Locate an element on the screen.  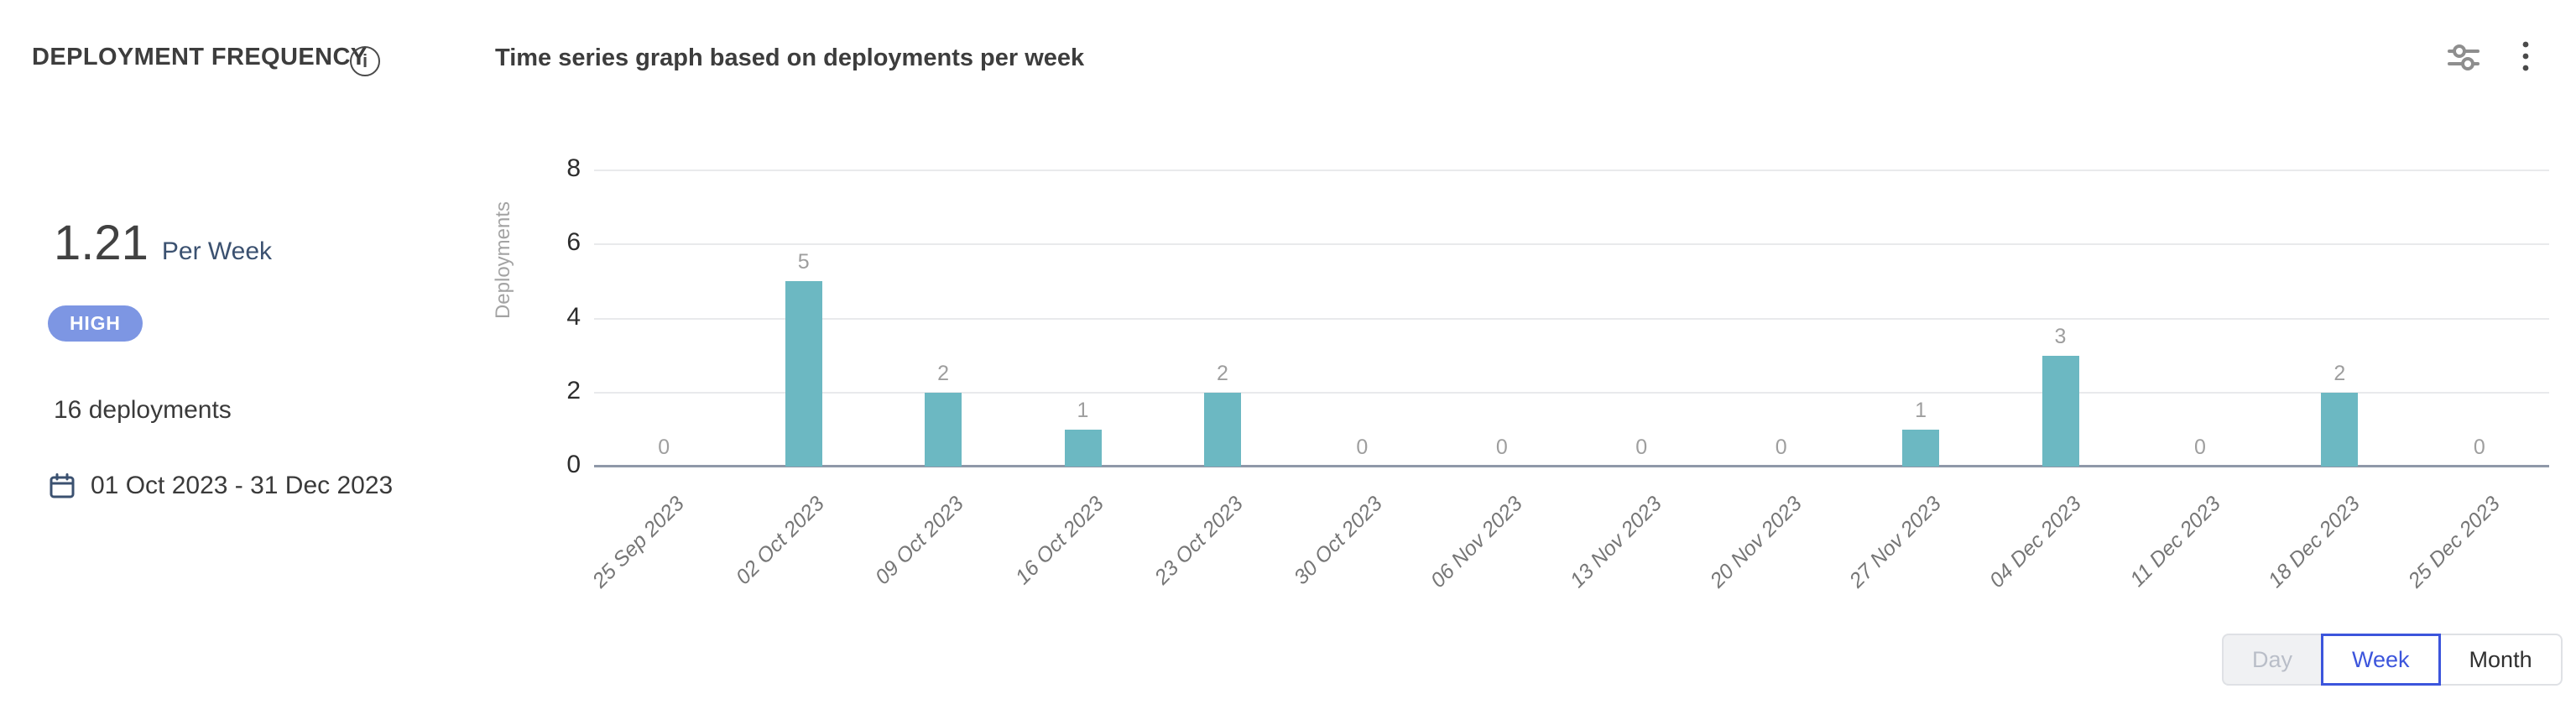
toggle-day-button: Day is located at coordinates (2272, 660).